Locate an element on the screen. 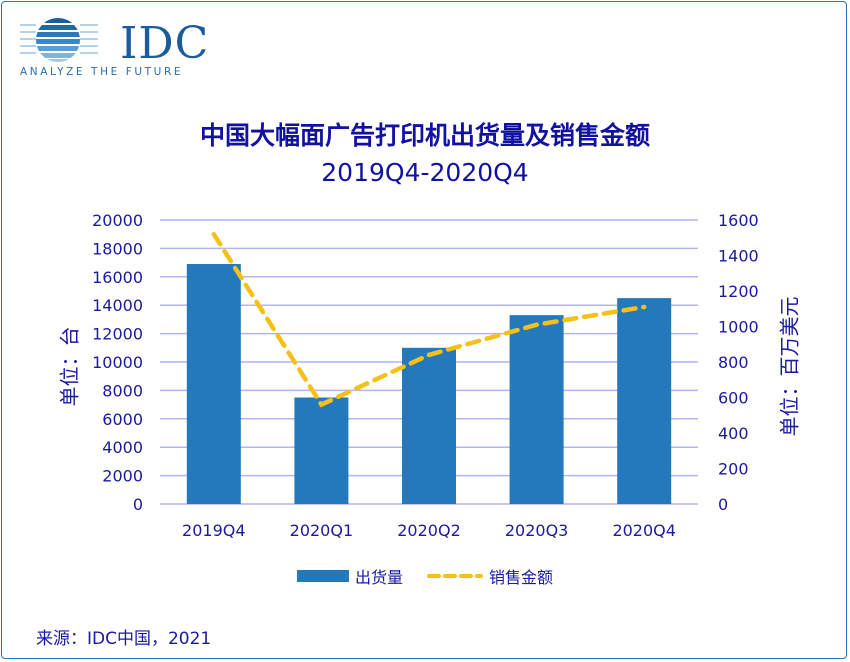  right-tick-label: 1600 is located at coordinates (738, 220).